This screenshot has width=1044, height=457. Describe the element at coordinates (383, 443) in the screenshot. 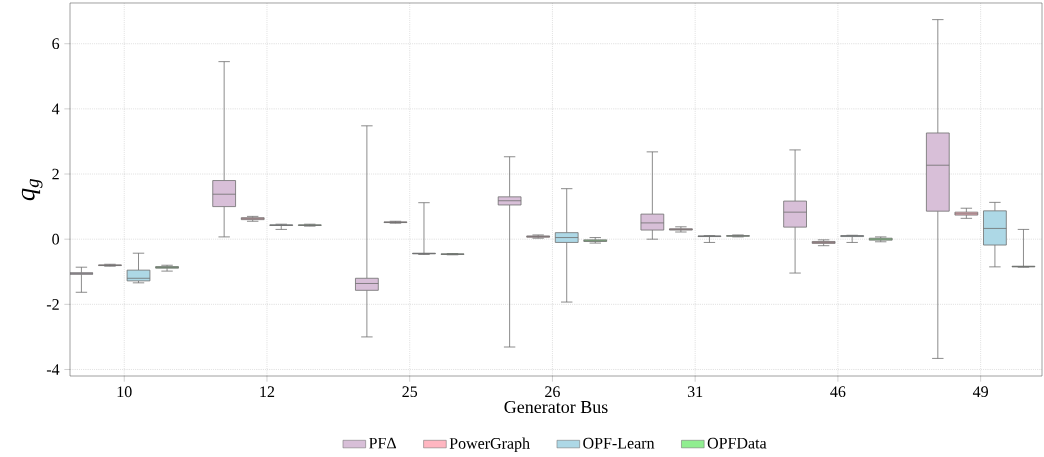

I see `legend-label: PFΔ` at that location.